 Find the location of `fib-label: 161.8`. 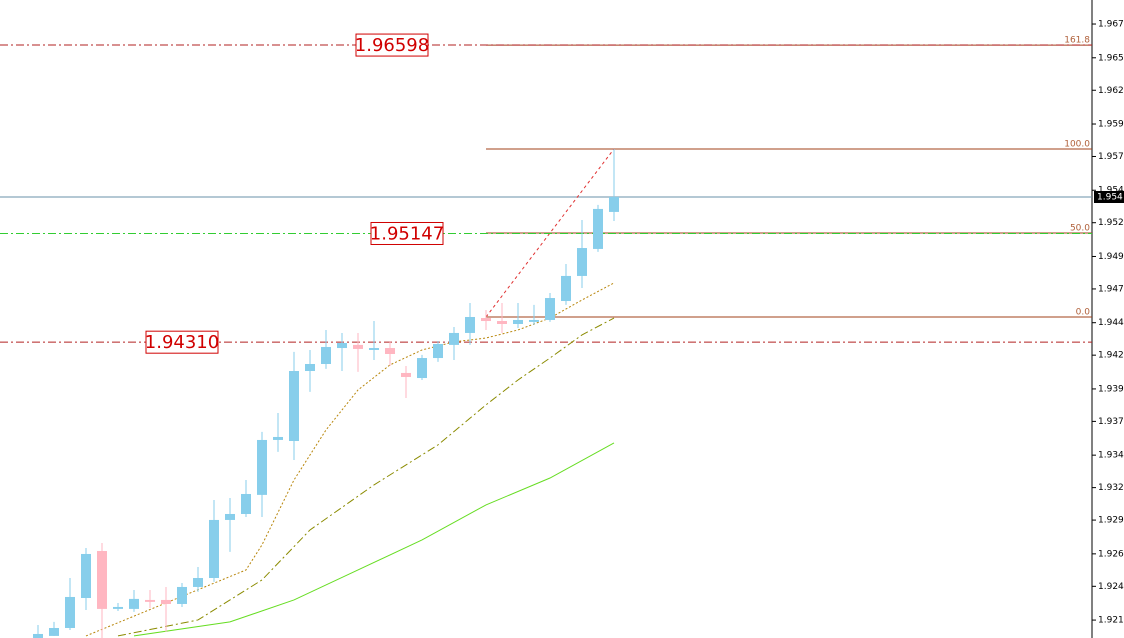

fib-label: 161.8 is located at coordinates (1077, 41).